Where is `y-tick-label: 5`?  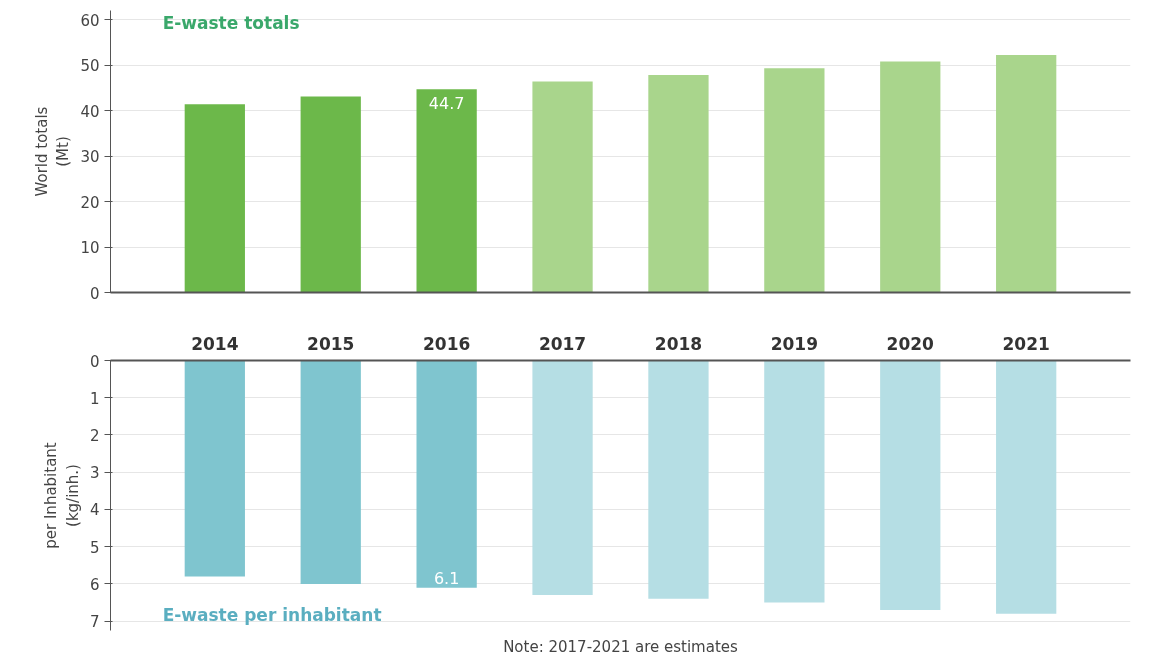 y-tick-label: 5 is located at coordinates (94, 547).